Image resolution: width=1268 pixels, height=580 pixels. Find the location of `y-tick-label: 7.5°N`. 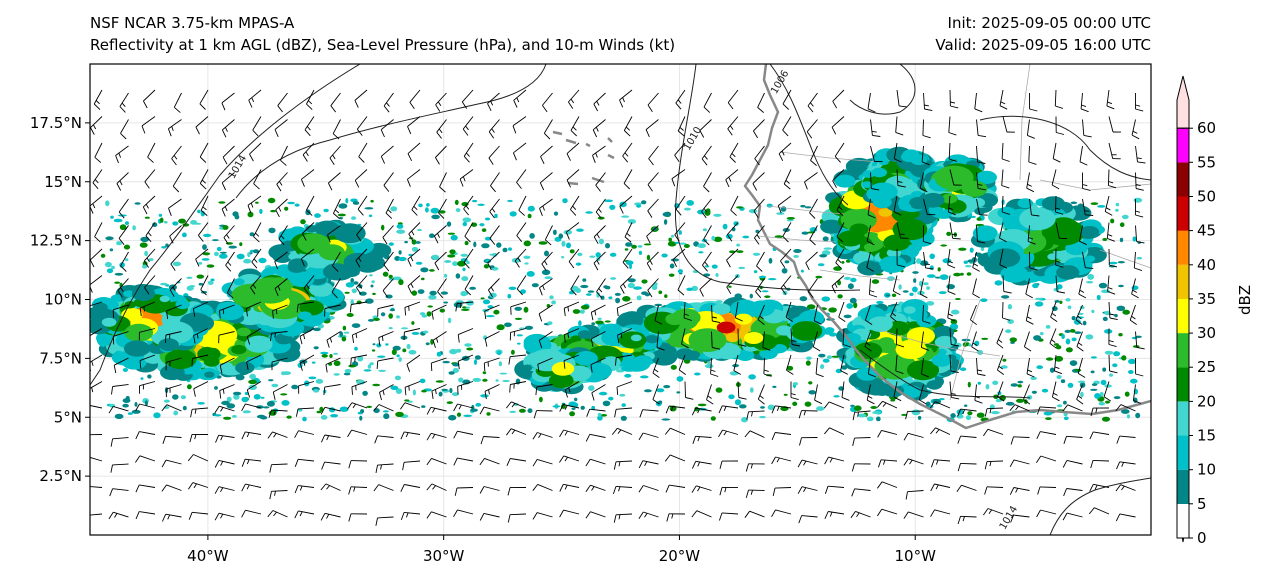

y-tick-label: 7.5°N is located at coordinates (60, 358).